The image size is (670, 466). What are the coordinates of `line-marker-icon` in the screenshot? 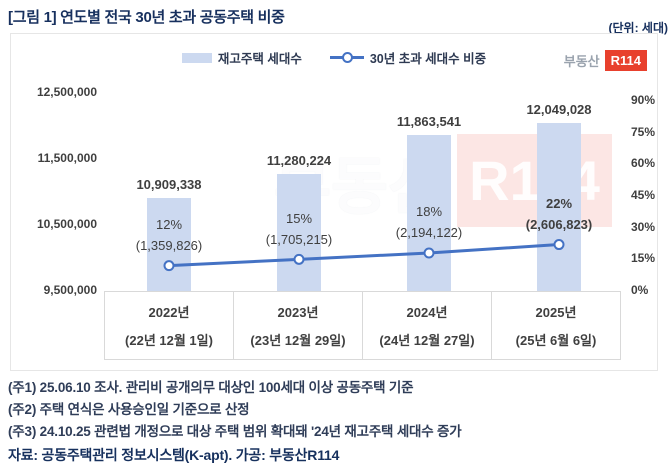 It's located at (346, 57).